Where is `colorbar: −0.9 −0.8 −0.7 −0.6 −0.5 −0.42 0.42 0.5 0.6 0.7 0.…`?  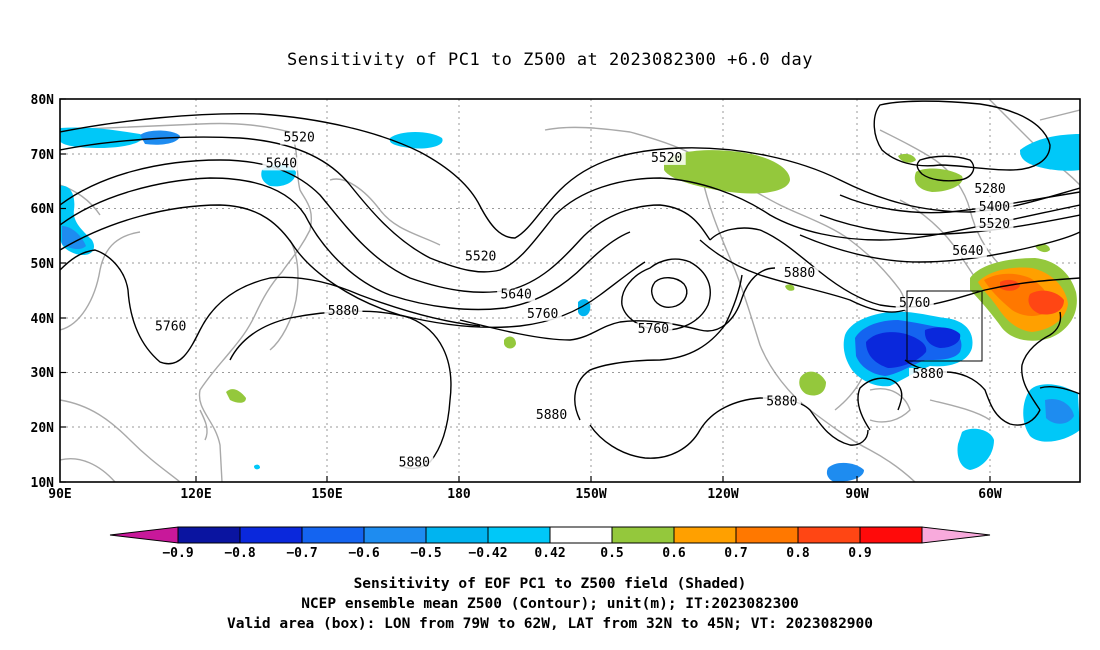 colorbar: −0.9 −0.8 −0.7 −0.6 −0.5 −0.42 0.42 0.5 0.6 0.7 0.… is located at coordinates (550, 543).